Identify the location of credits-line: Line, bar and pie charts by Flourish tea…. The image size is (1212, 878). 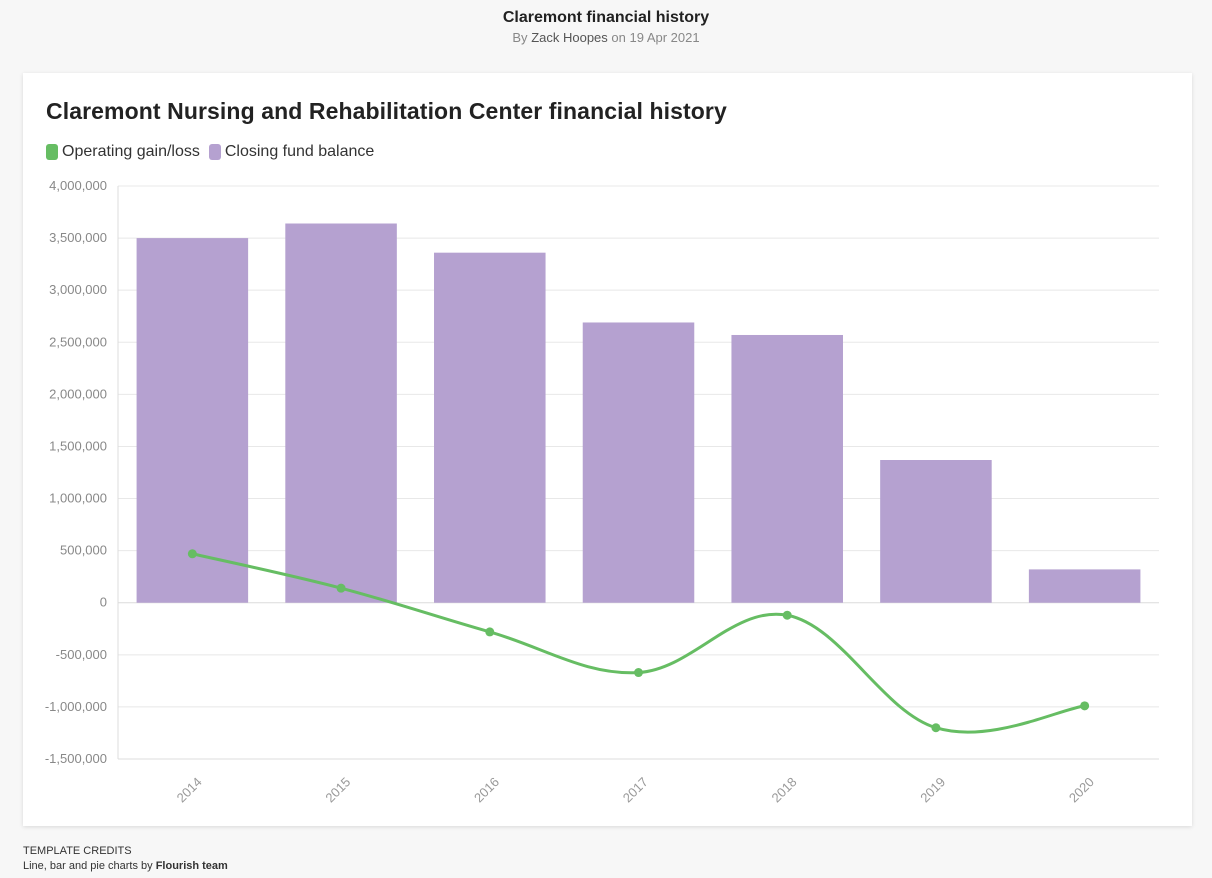
(125, 866).